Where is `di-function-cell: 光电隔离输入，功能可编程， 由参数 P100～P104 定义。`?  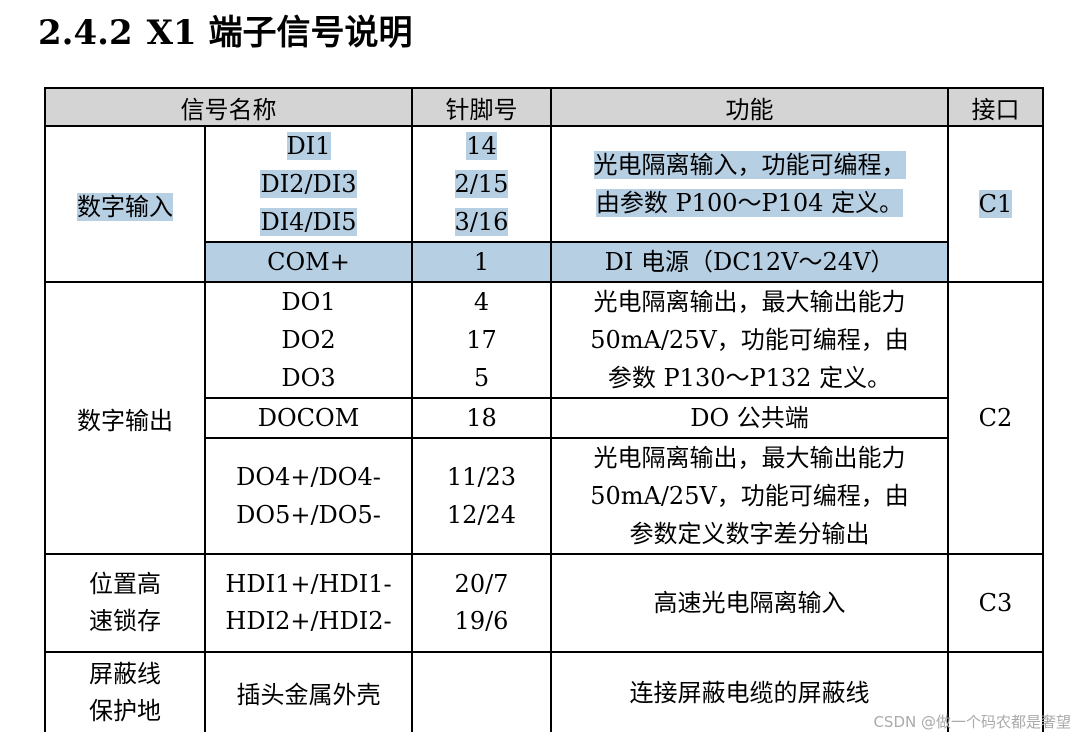
di-function-cell: 光电隔离输入，功能可编程， 由参数 P100～P104 定义。 is located at coordinates (749, 184).